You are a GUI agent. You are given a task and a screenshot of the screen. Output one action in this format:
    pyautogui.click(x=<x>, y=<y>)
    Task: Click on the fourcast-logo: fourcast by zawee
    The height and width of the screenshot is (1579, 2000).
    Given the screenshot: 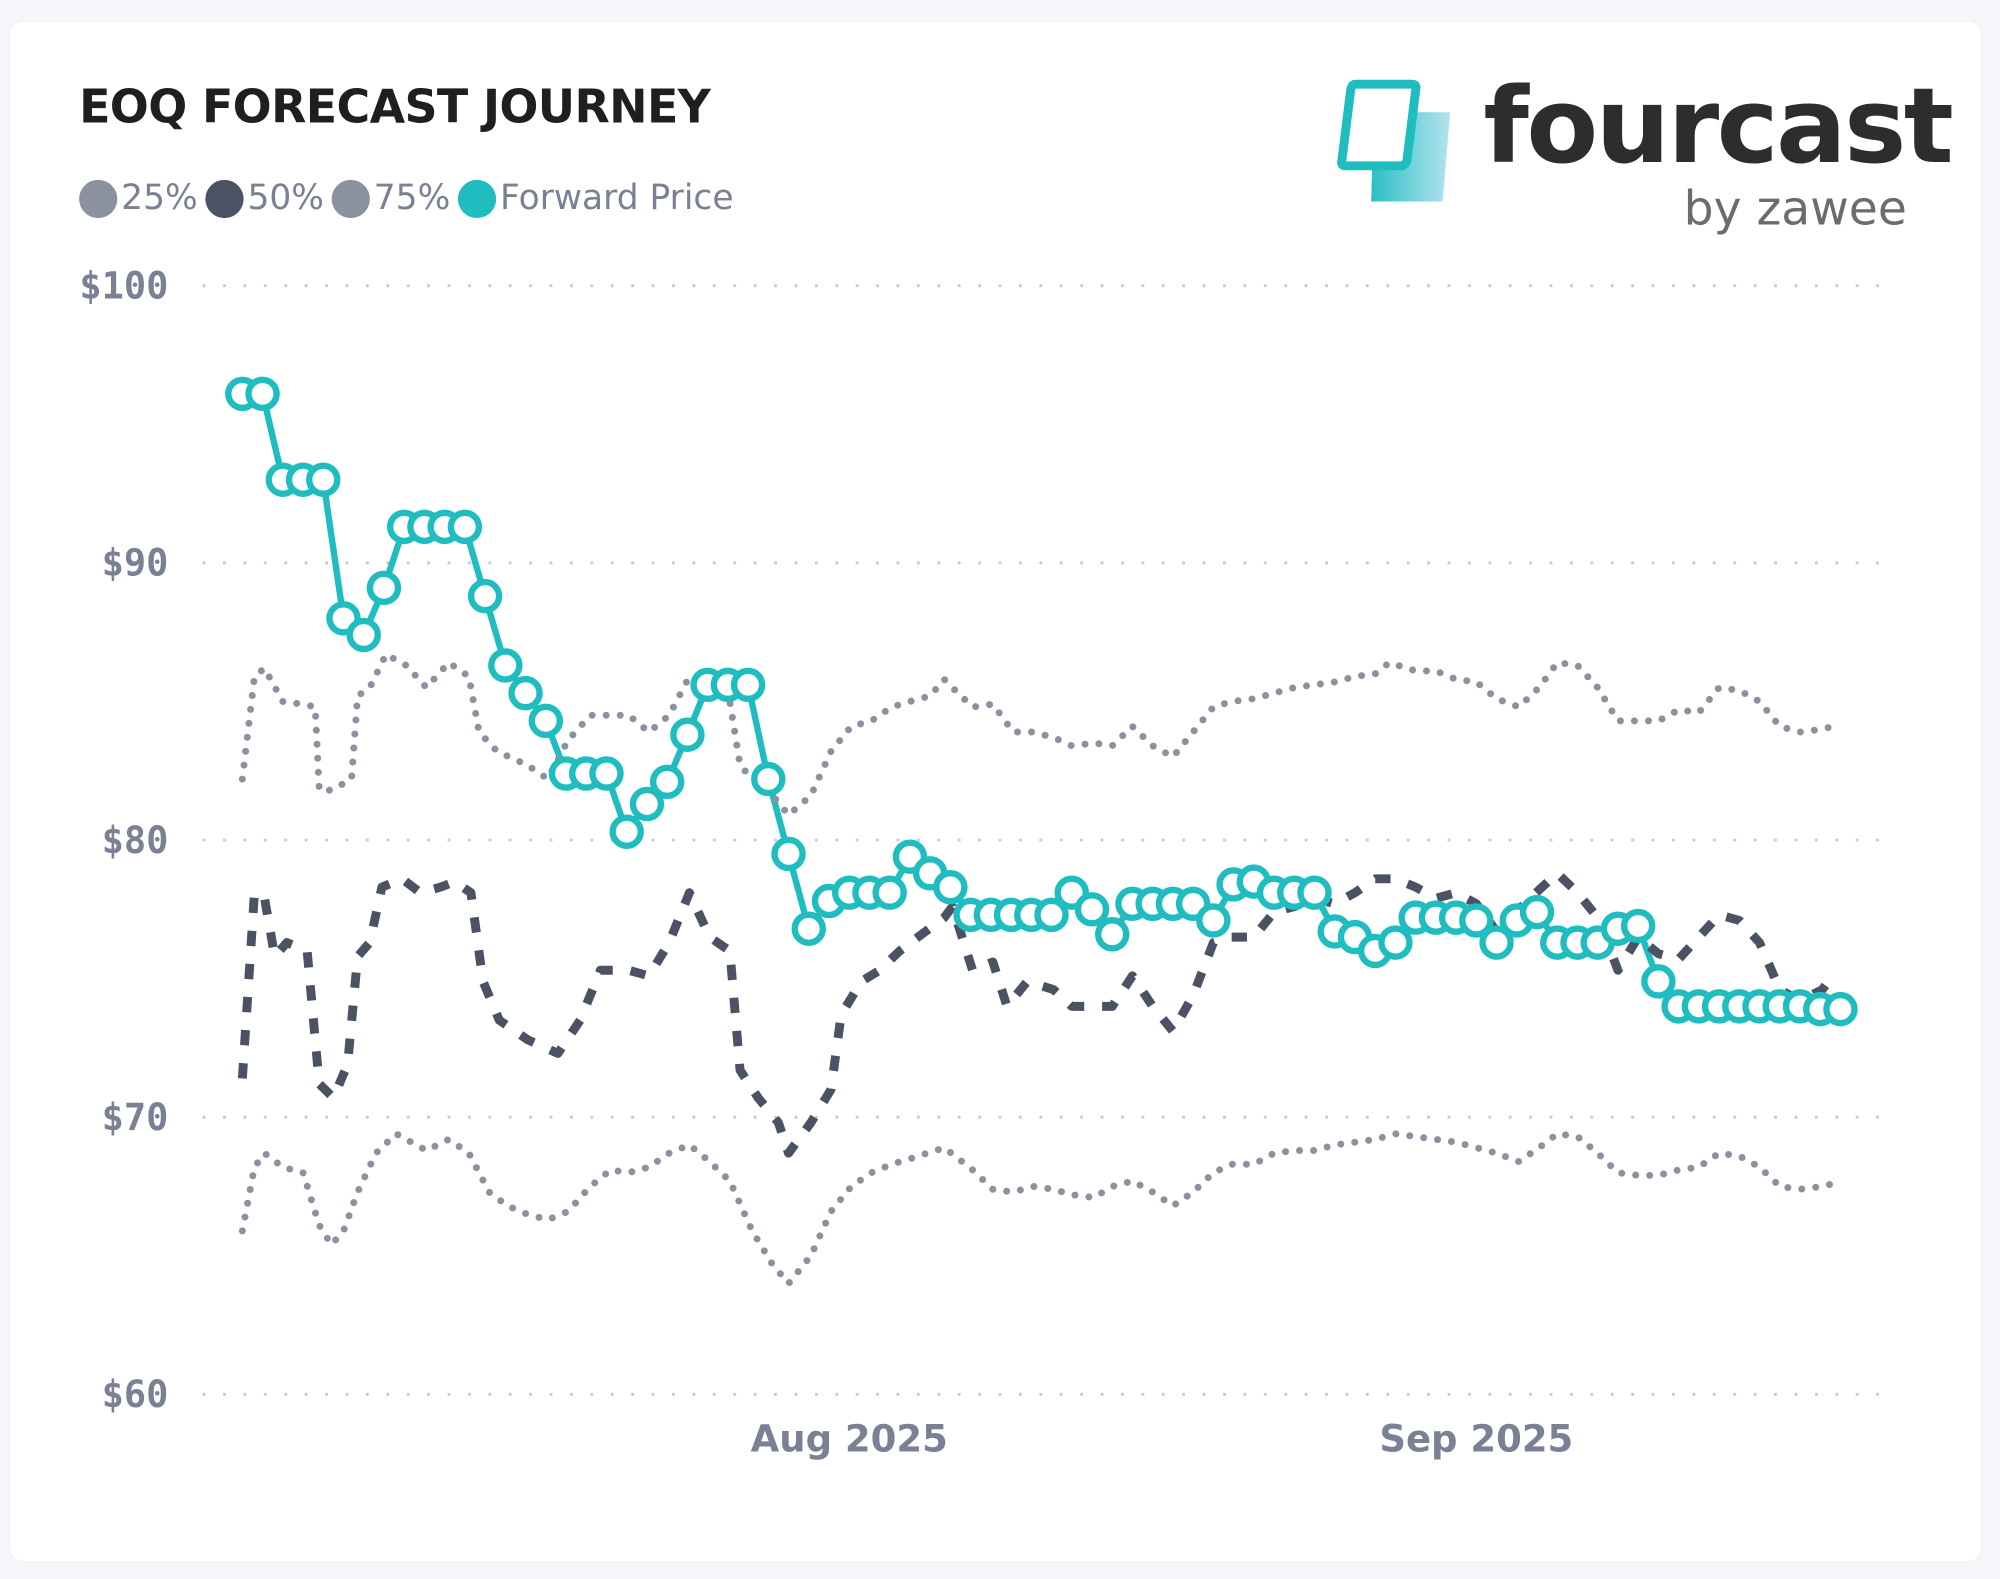 What is the action you would take?
    pyautogui.click(x=1643, y=153)
    